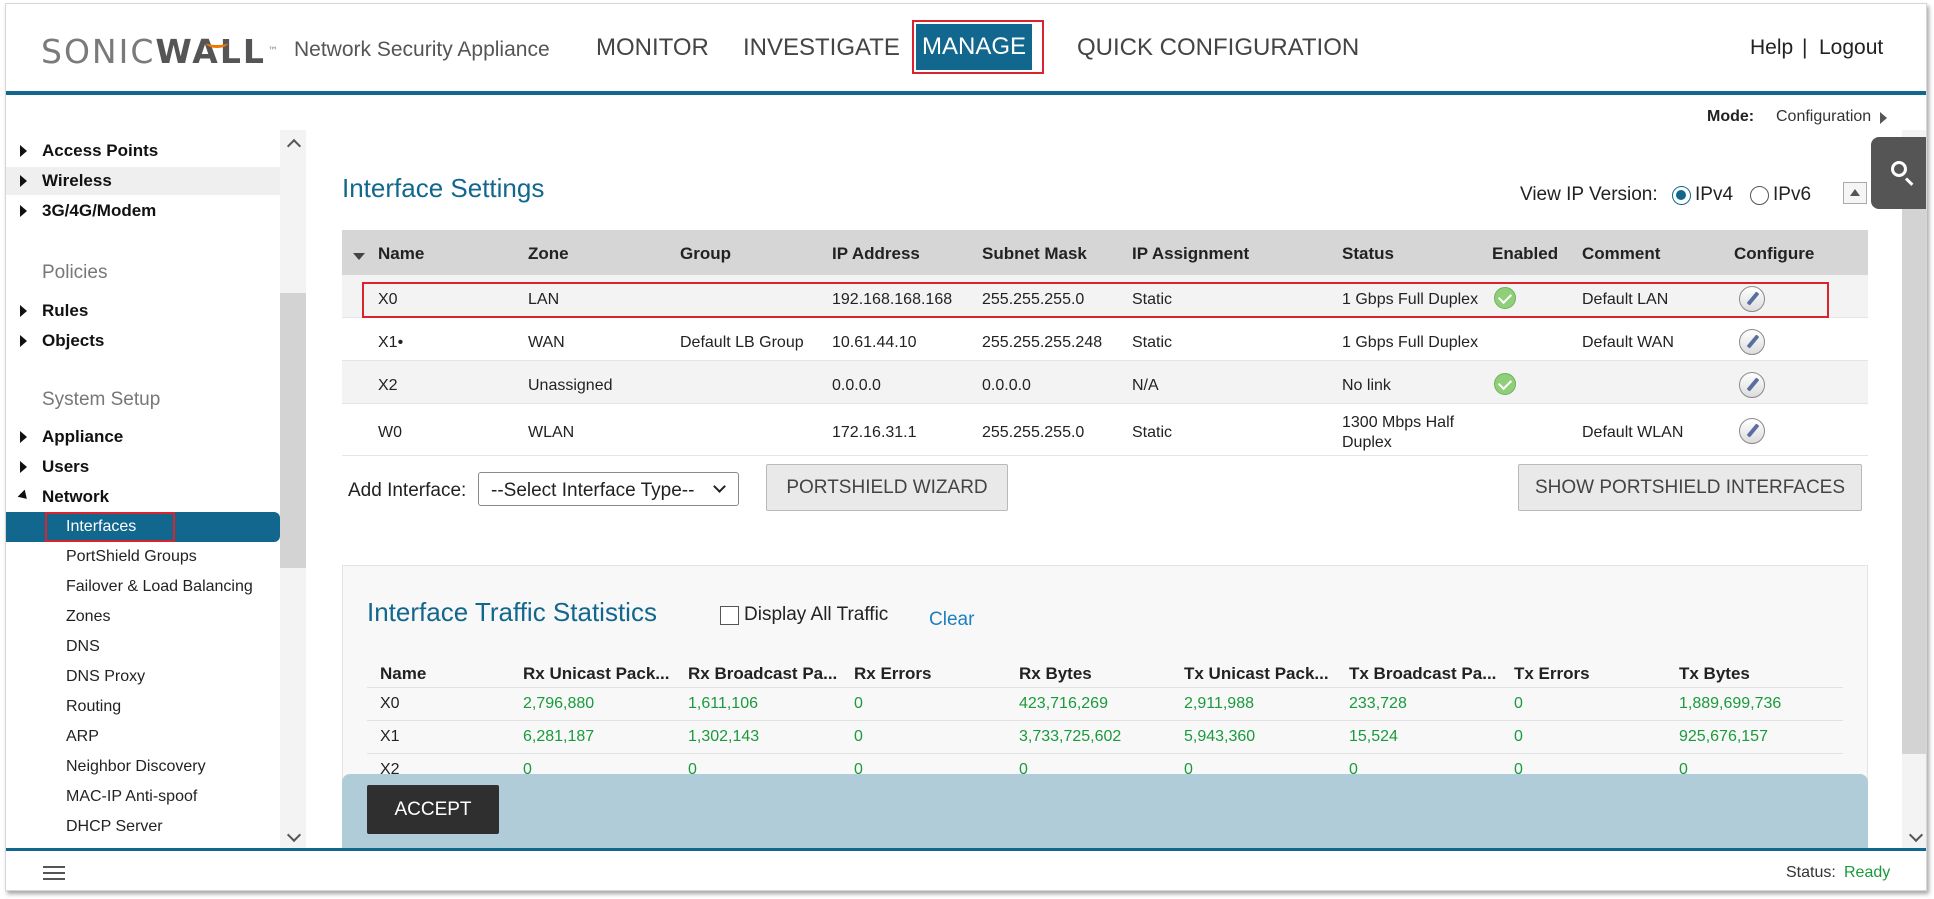  I want to click on column-header-subnet-mask: Subnet Mask, so click(1034, 253).